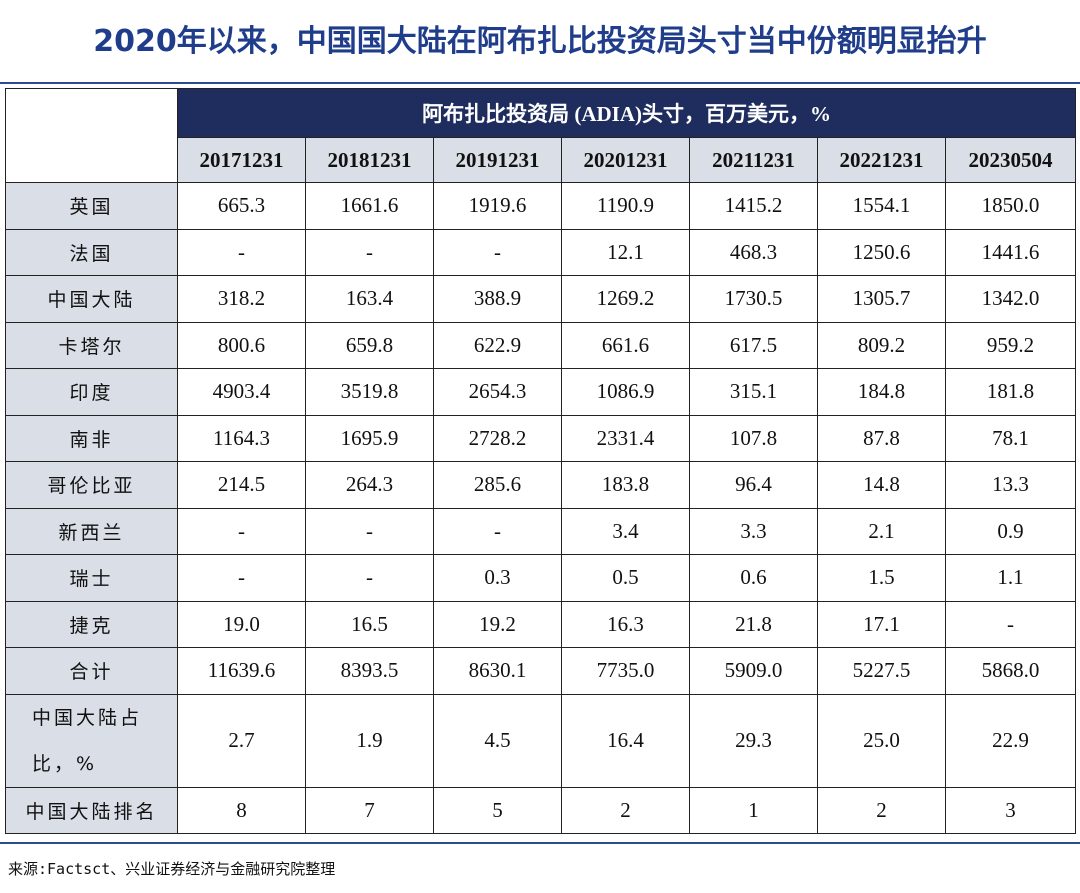  Describe the element at coordinates (369, 345) in the screenshot. I see `table-cell: 659.8` at that location.